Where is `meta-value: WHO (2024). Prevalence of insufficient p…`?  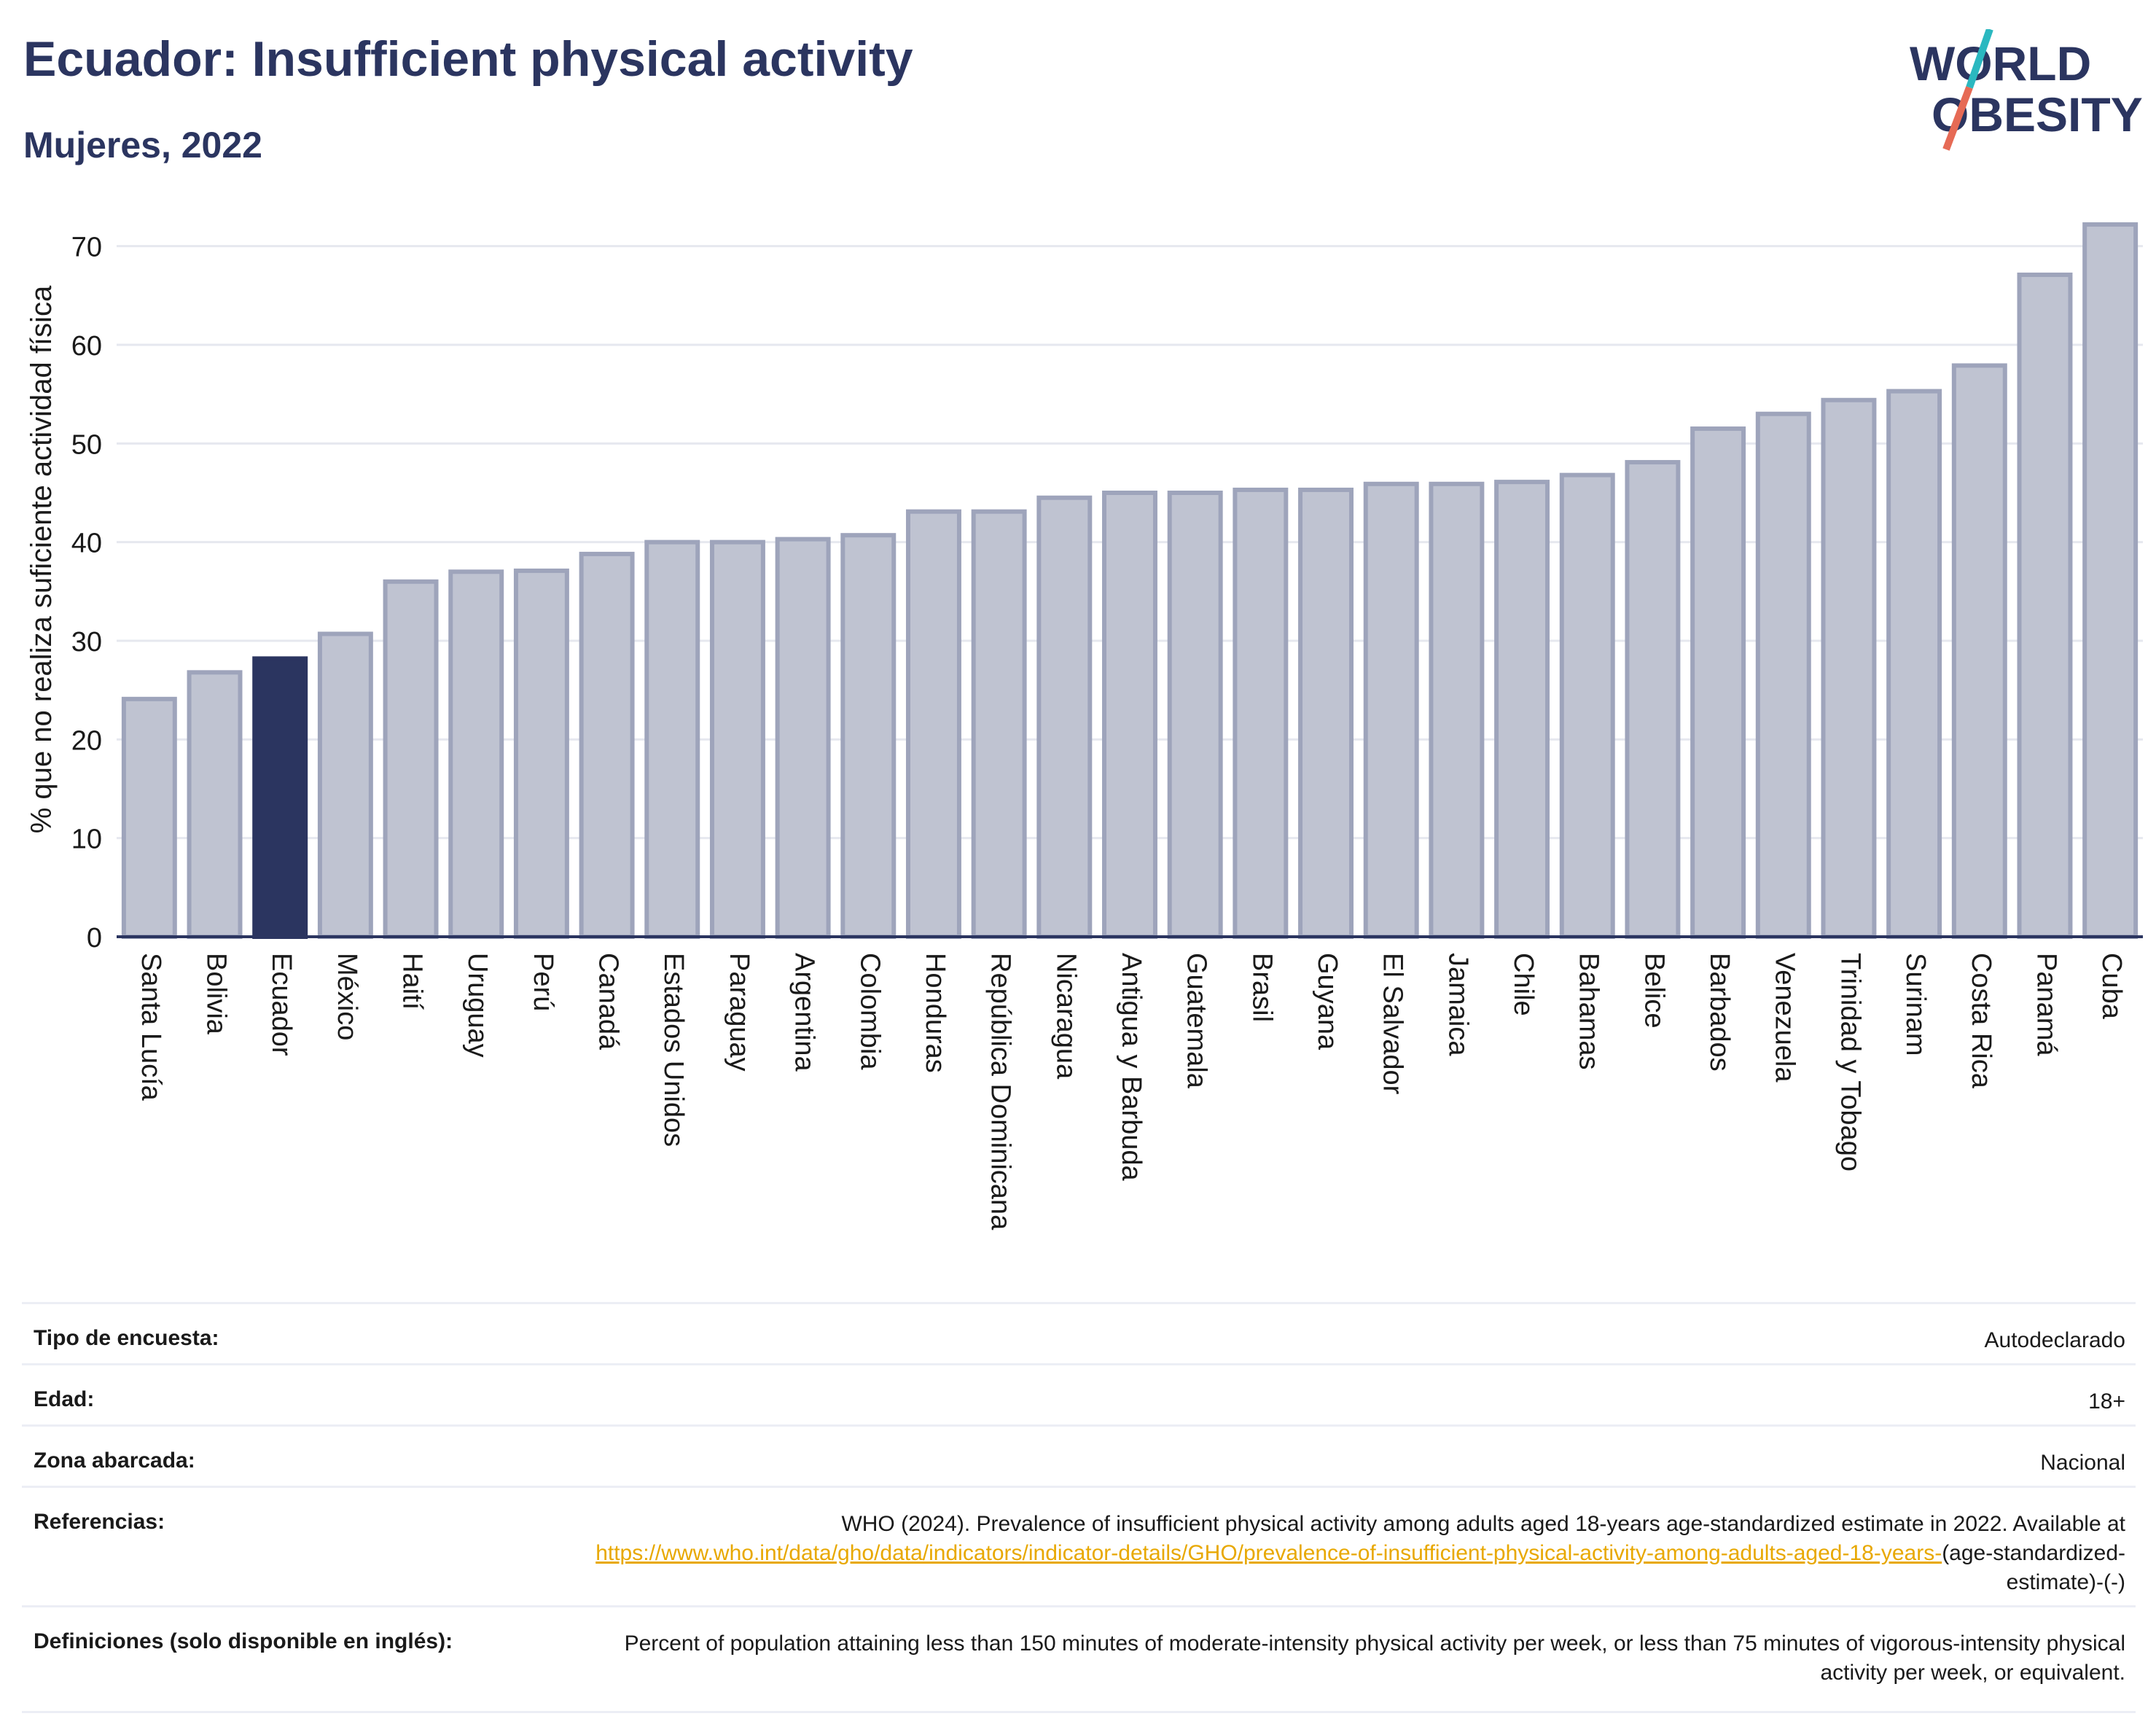 meta-value: WHO (2024). Prevalence of insufficient p… is located at coordinates (1360, 1553).